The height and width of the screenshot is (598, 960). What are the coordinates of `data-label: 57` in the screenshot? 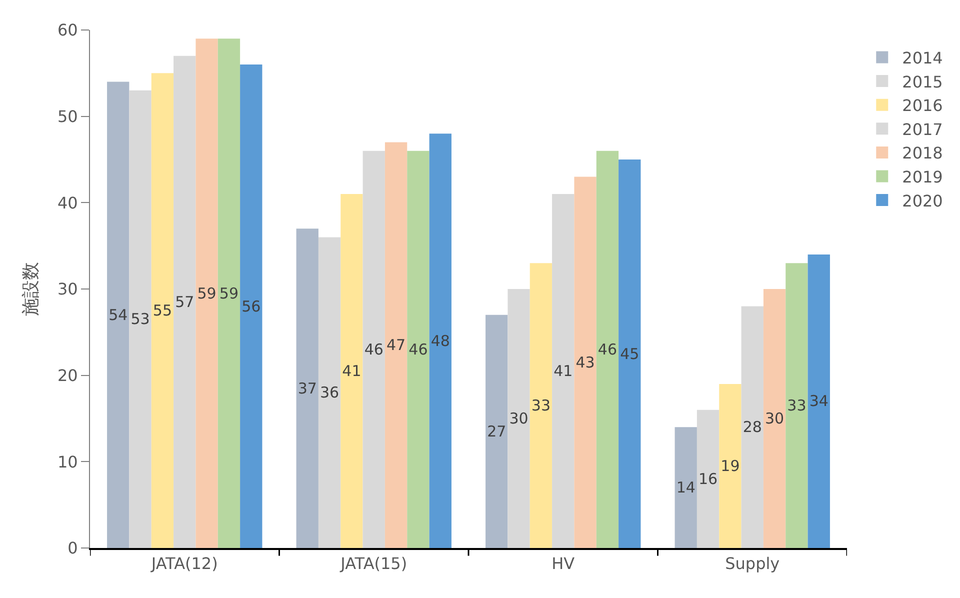 It's located at (184, 301).